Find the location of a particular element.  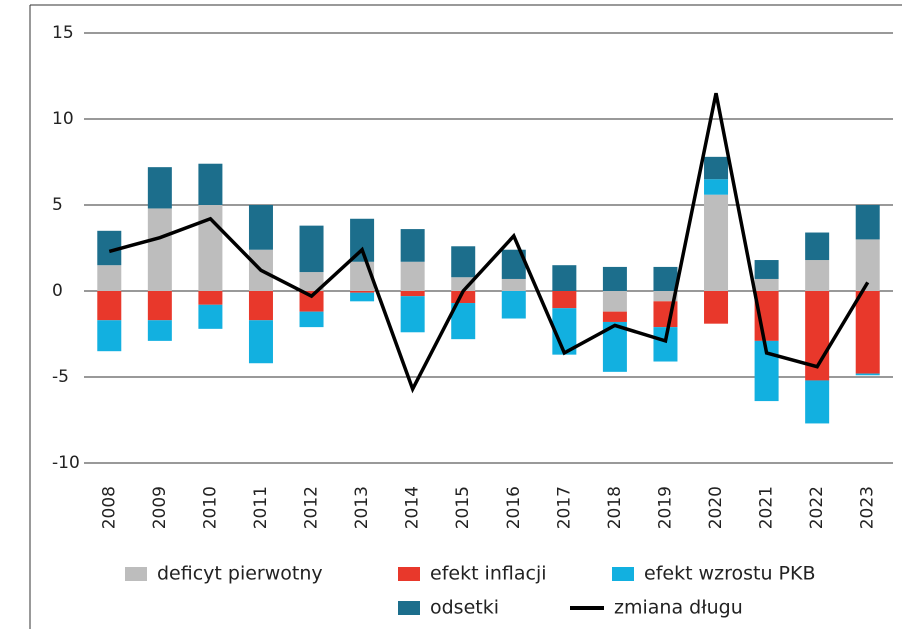

x-tick-label: 2015 is located at coordinates (463, 507).